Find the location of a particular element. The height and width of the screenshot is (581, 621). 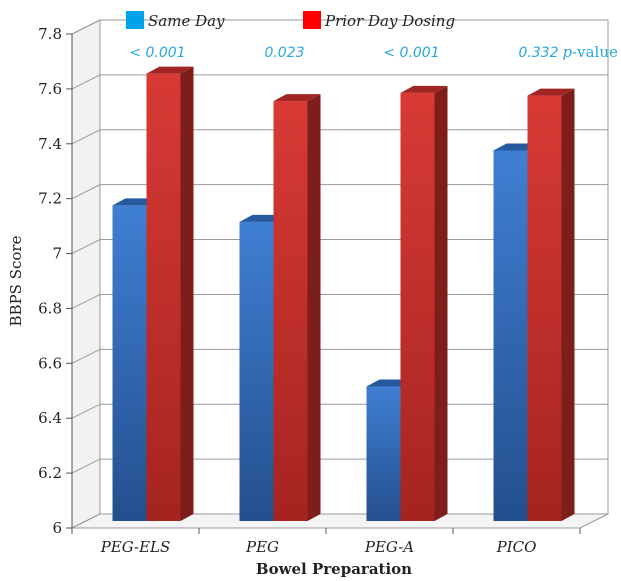

bar-prior-day-dosing-peg-els is located at coordinates (170, 294).